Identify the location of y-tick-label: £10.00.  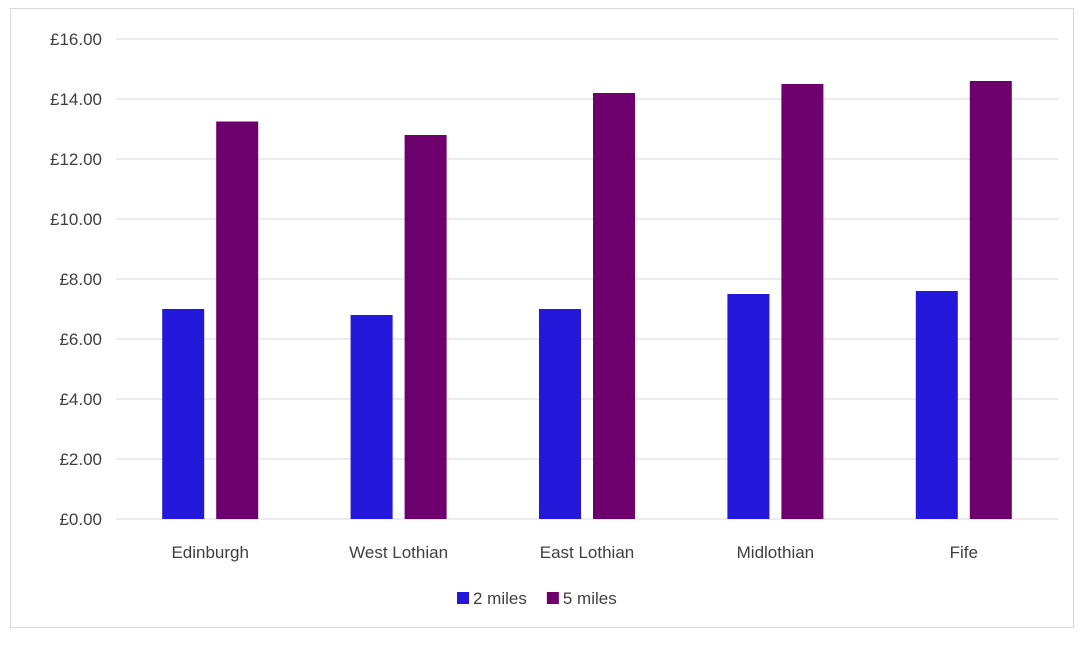
(76, 219).